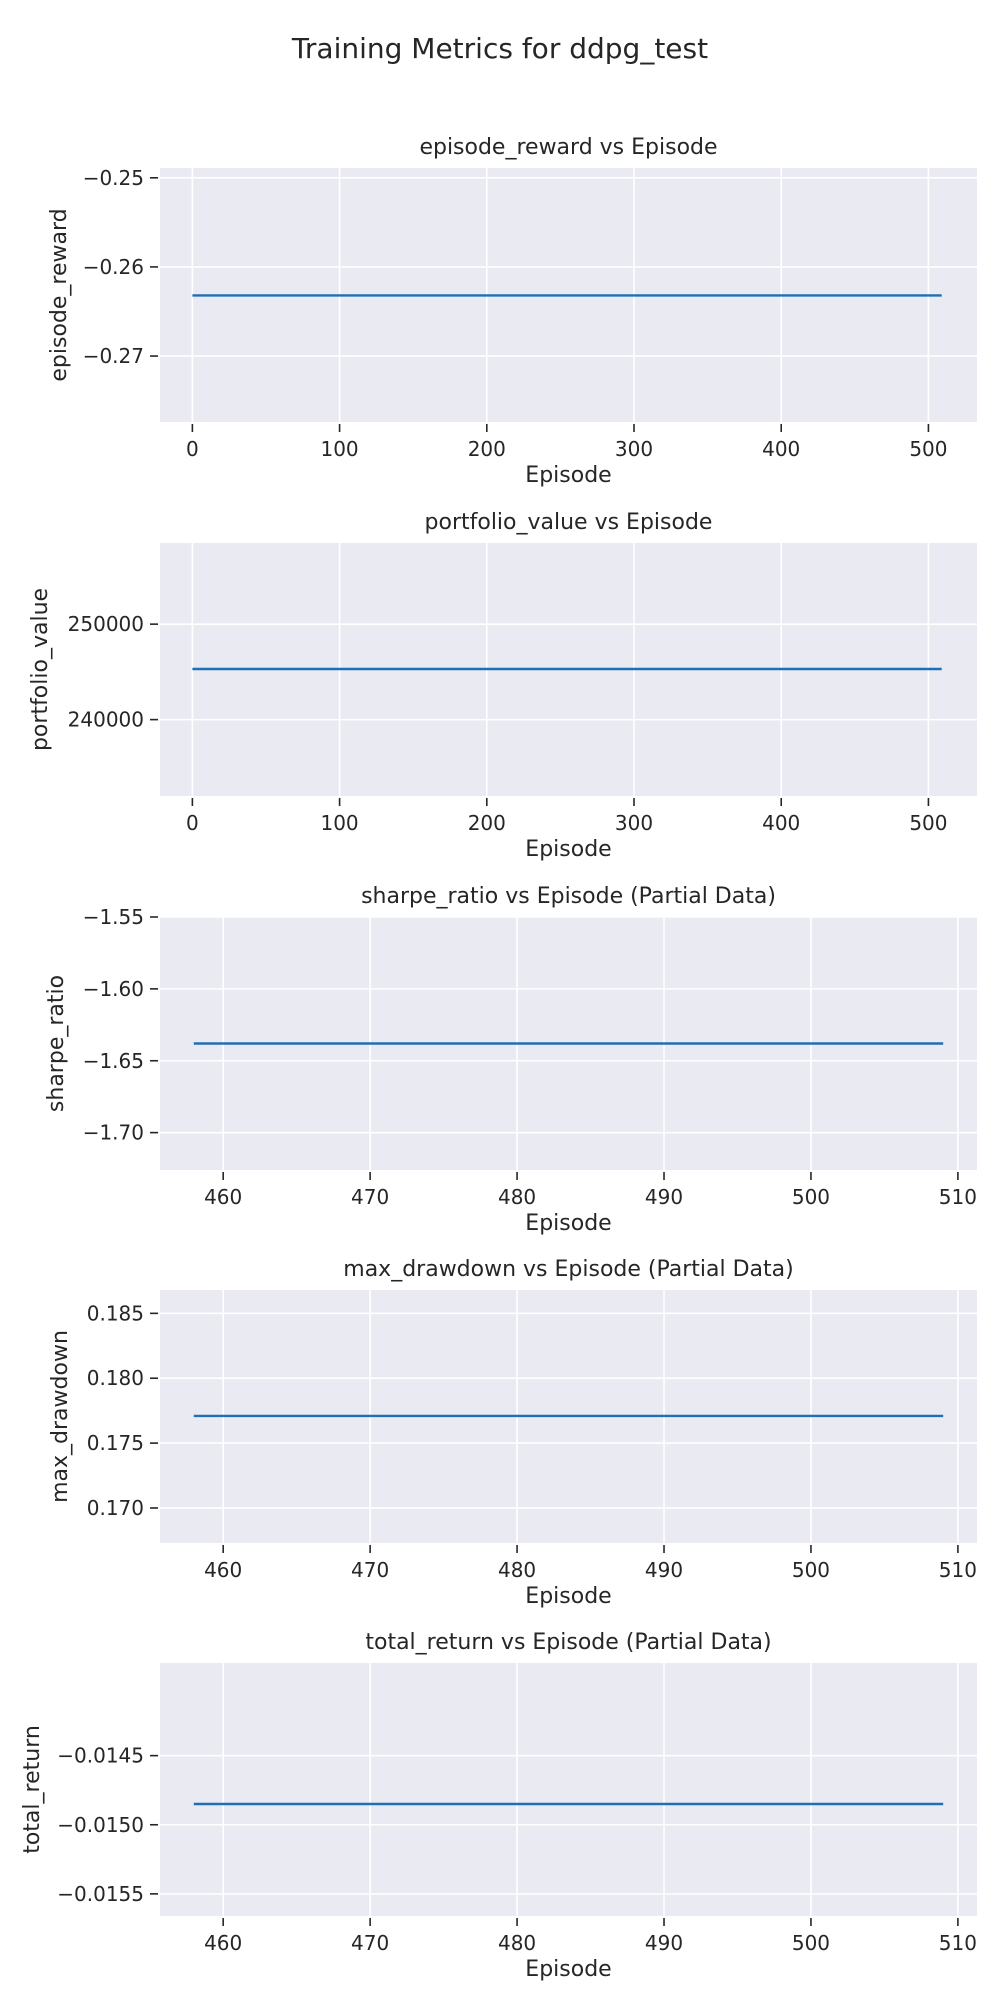  Describe the element at coordinates (568, 1789) in the screenshot. I see `plot-area` at that location.